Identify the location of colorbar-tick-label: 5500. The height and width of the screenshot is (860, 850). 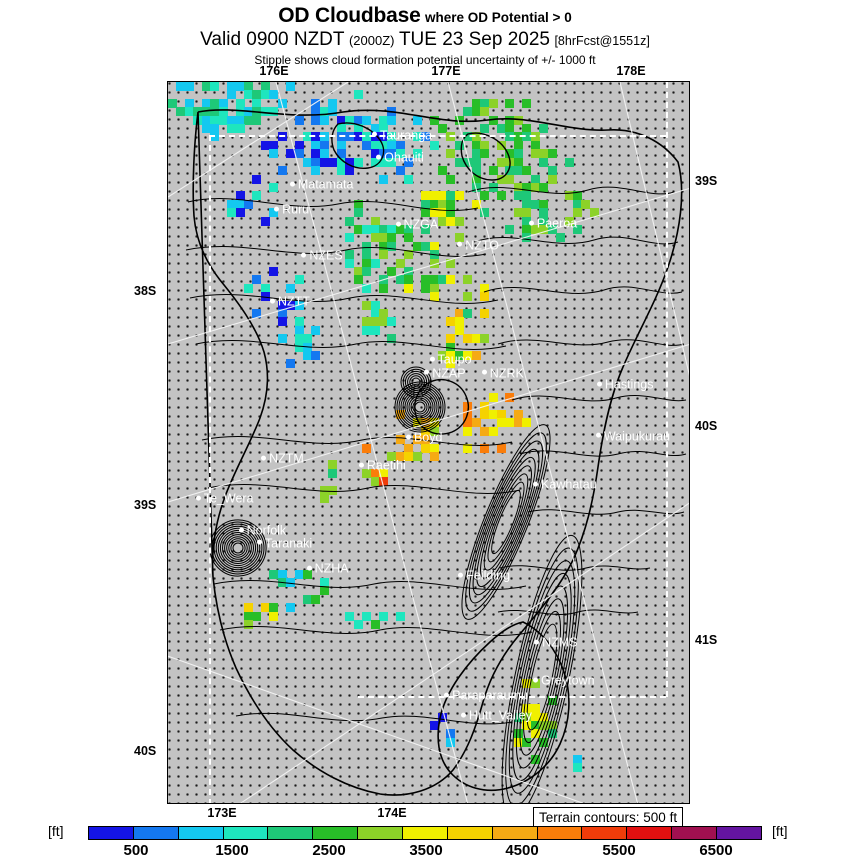
(619, 850).